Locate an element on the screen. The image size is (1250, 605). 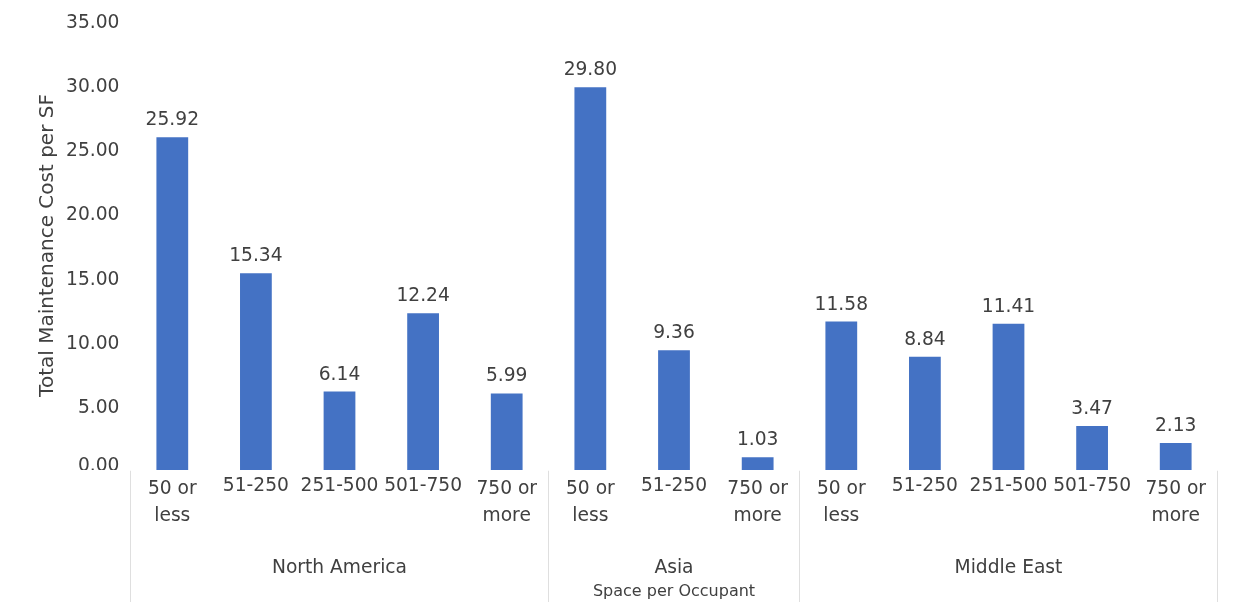
y-tick-label: 20.00 is located at coordinates (93, 214).